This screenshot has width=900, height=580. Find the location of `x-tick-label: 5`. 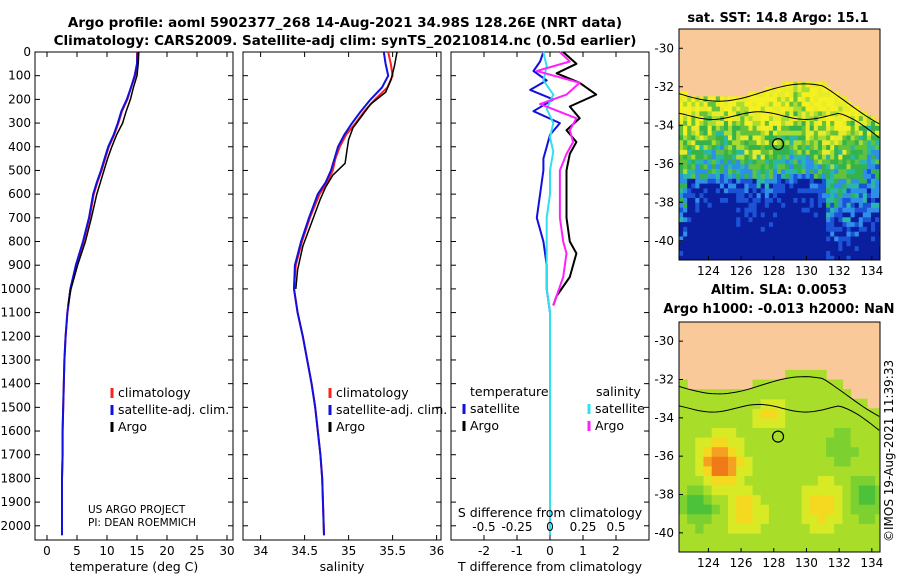

x-tick-label: 5 is located at coordinates (77, 551).